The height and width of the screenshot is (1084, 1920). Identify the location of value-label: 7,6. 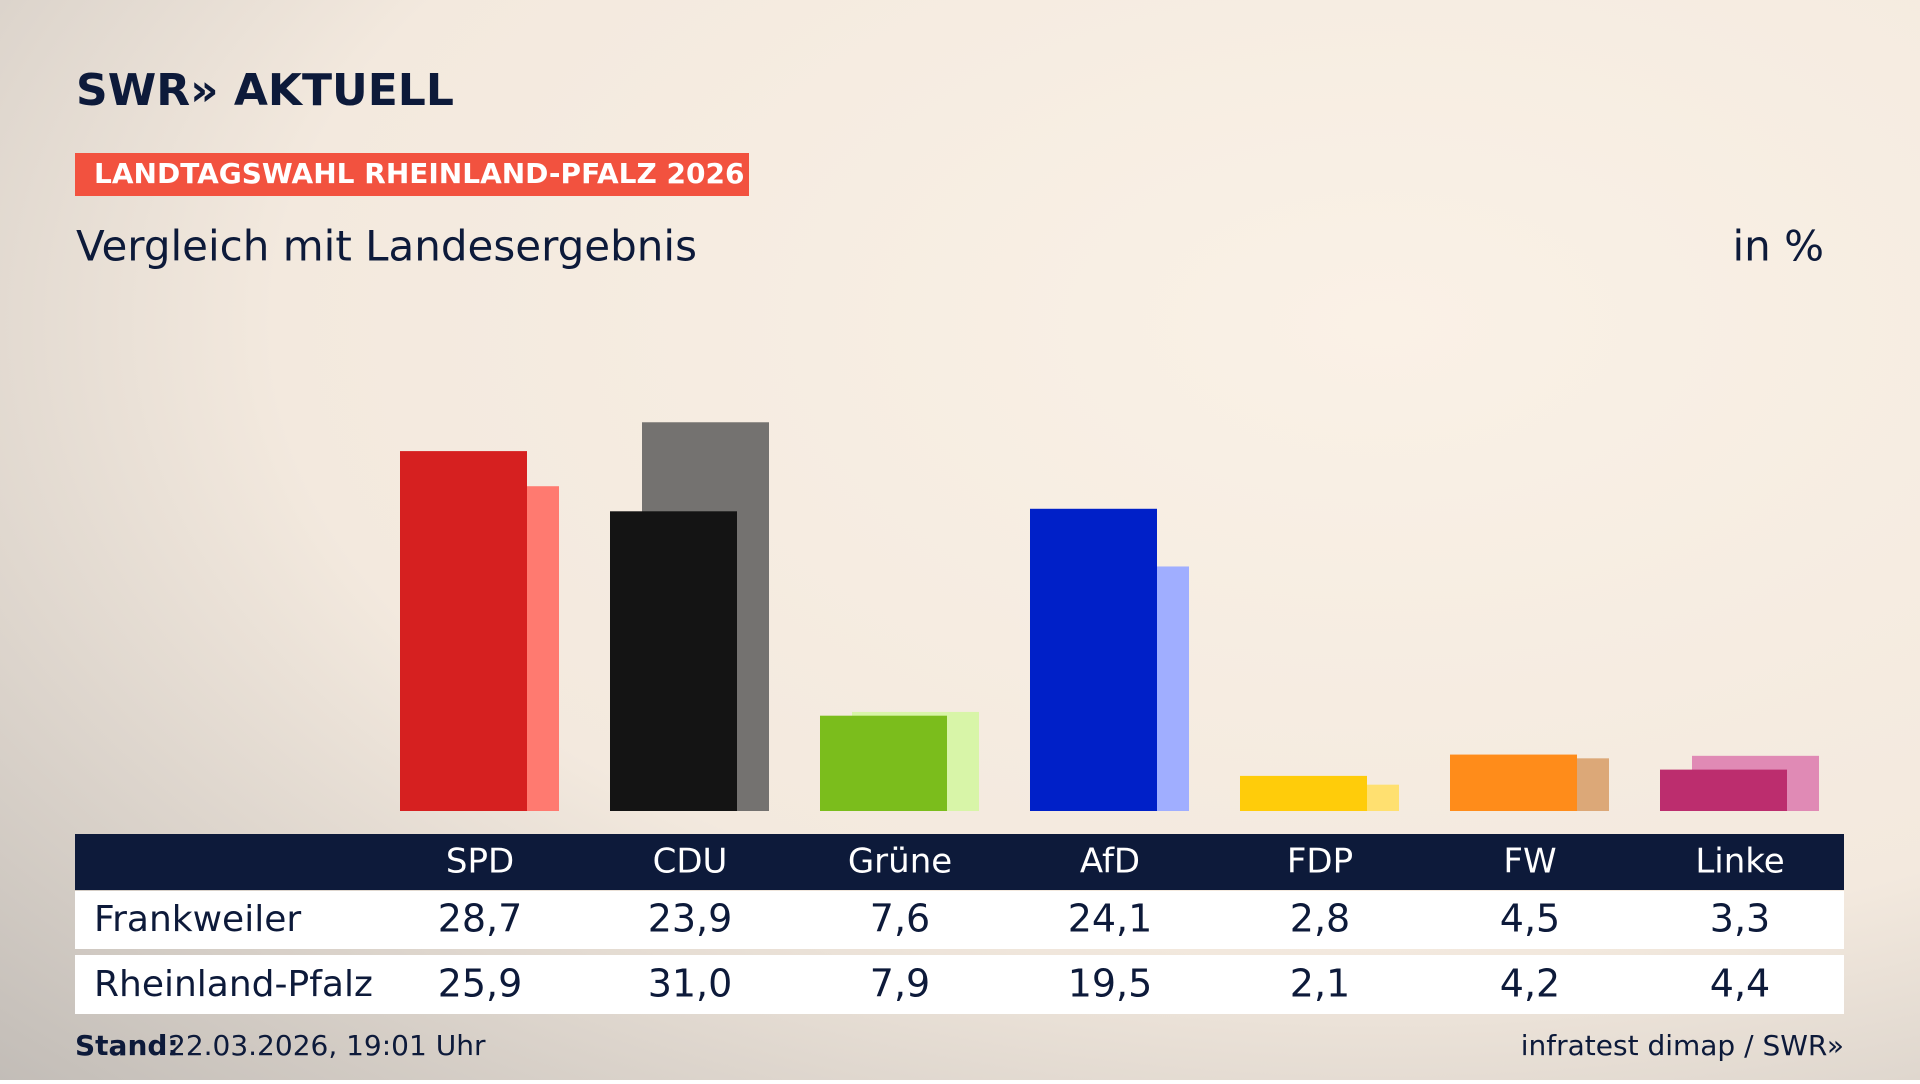
(900, 919).